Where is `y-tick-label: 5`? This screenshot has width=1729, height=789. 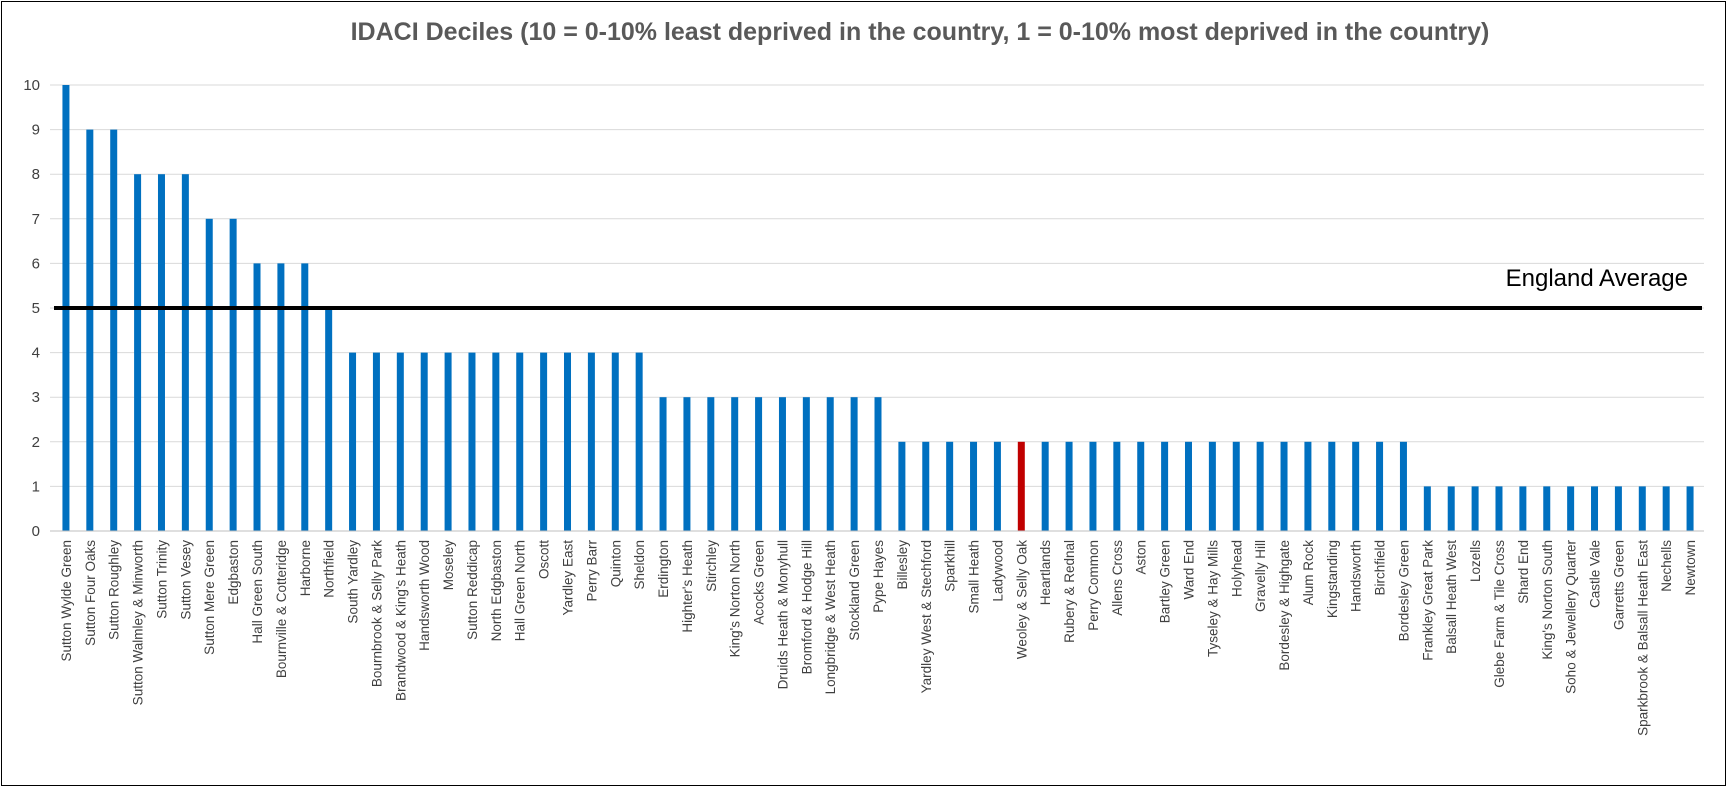 y-tick-label: 5 is located at coordinates (36, 308).